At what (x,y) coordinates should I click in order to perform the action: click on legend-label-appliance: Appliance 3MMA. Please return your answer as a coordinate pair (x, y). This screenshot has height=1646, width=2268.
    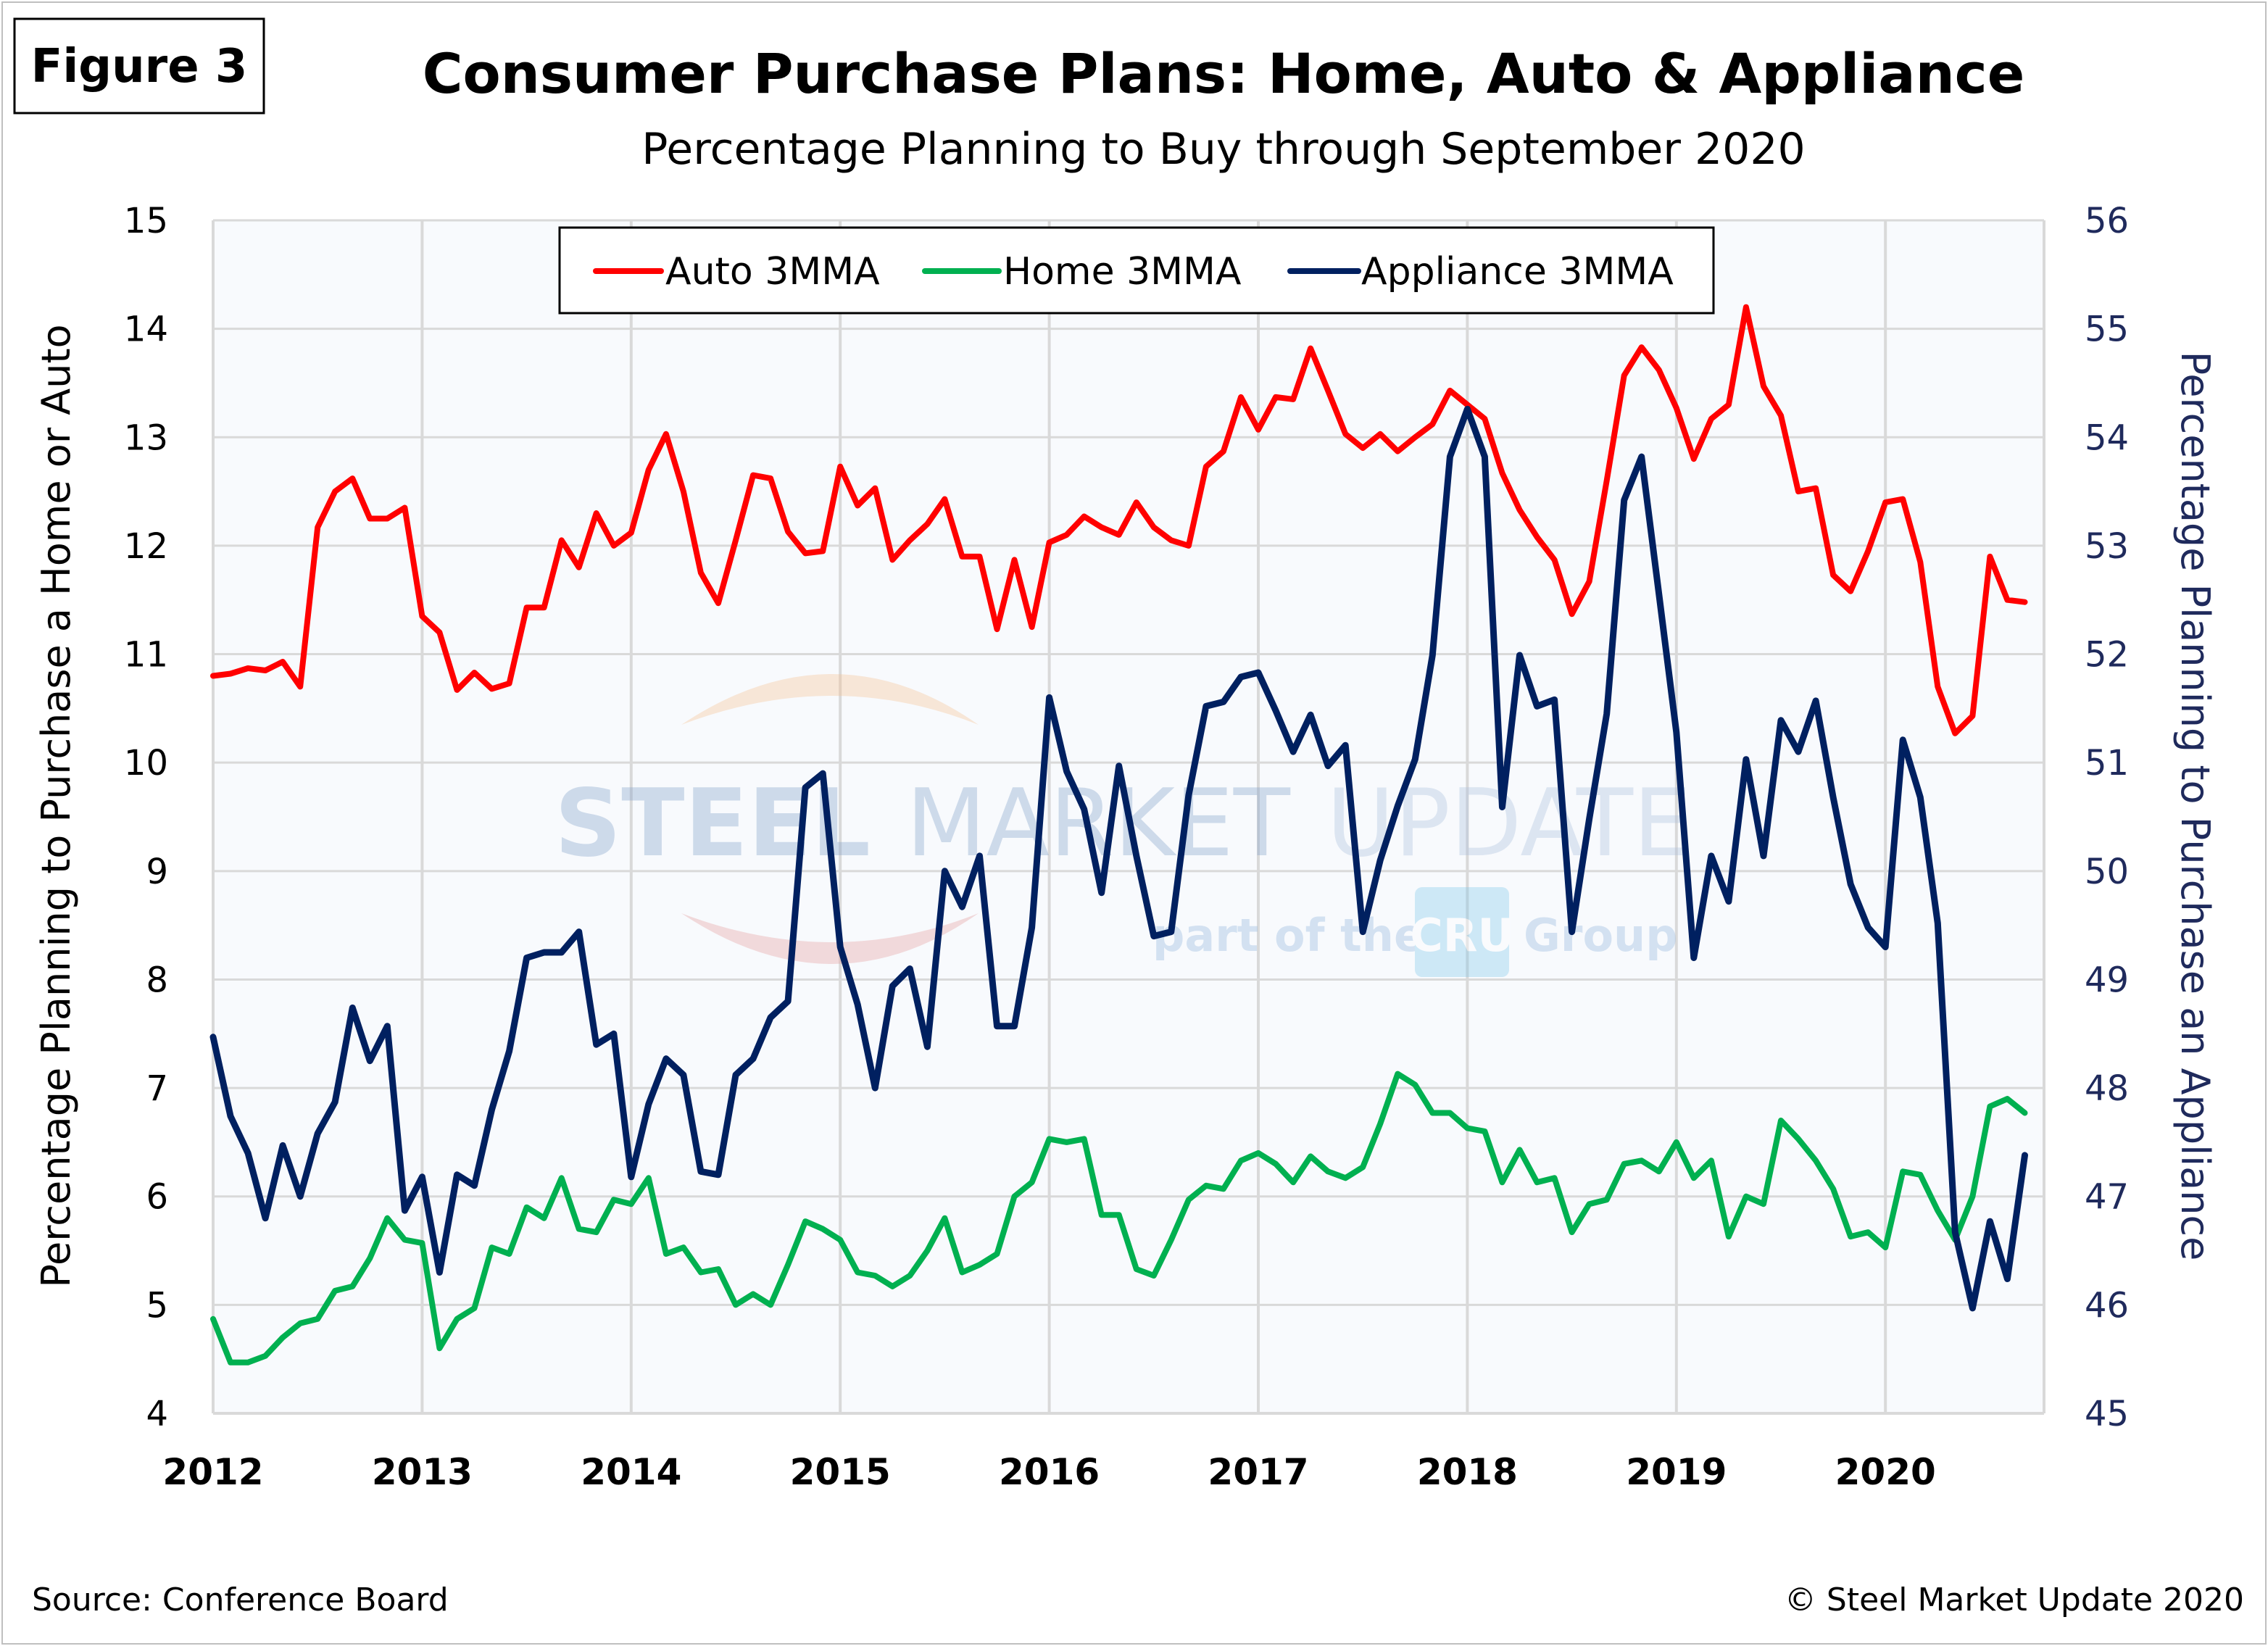
    Looking at the image, I should click on (1517, 272).